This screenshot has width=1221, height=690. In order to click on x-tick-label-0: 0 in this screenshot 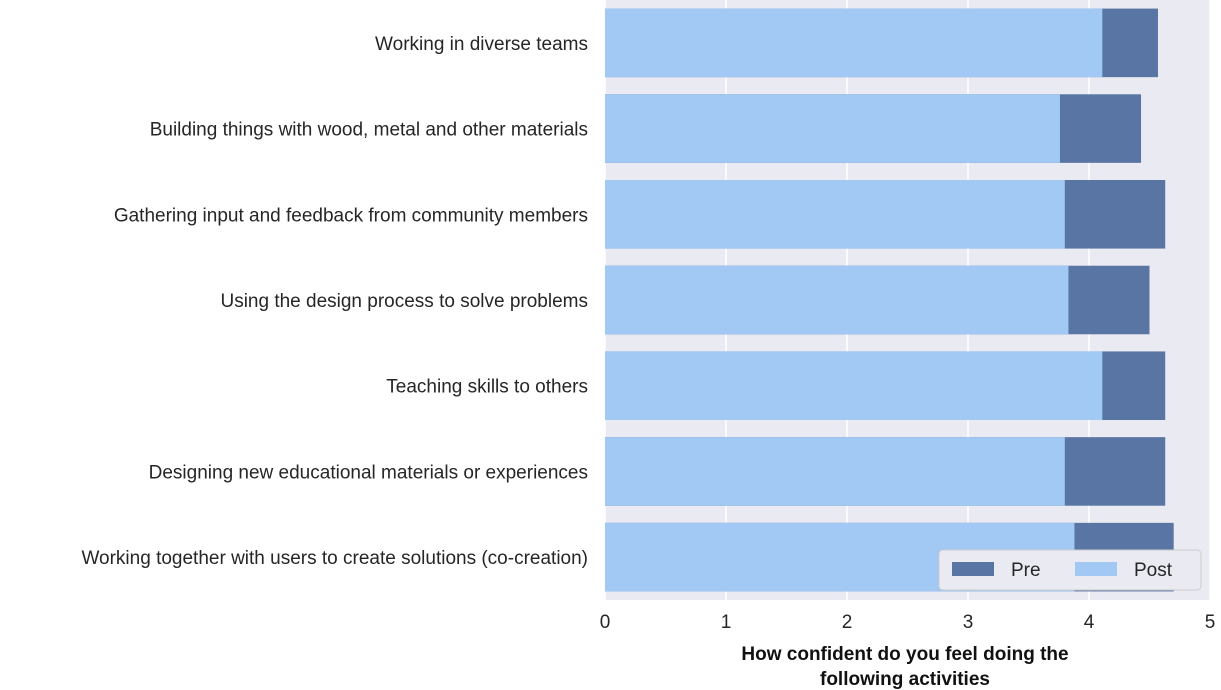, I will do `click(605, 622)`.